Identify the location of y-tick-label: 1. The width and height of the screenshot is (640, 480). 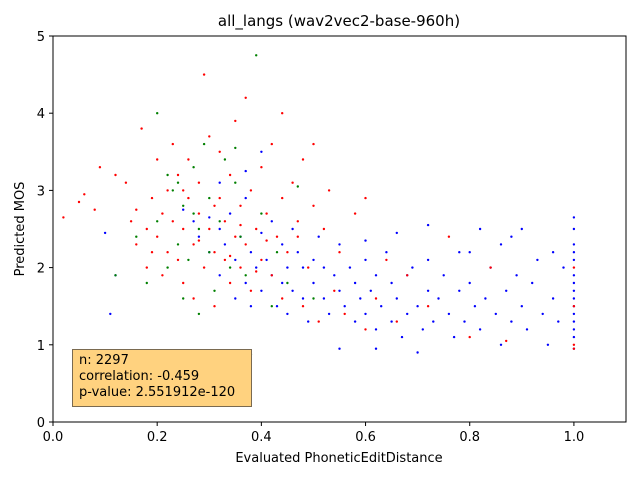
(41, 346).